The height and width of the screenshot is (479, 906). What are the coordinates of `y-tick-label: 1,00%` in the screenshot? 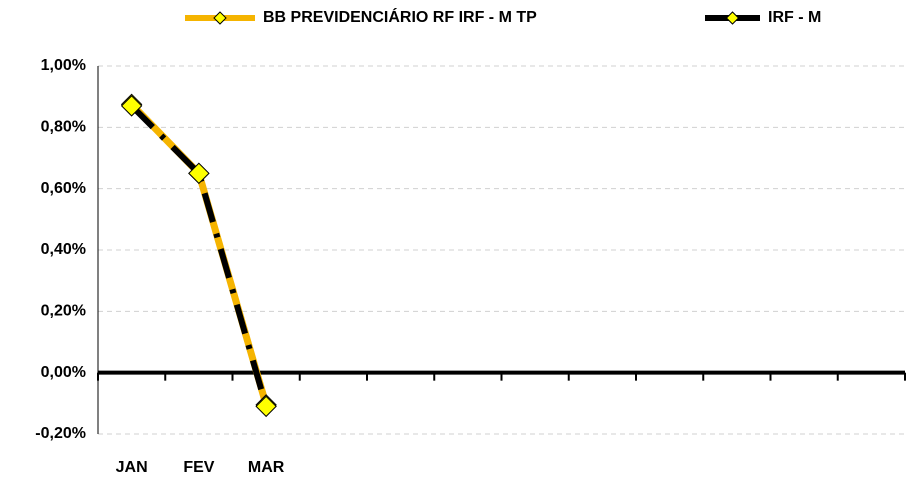 It's located at (63, 65).